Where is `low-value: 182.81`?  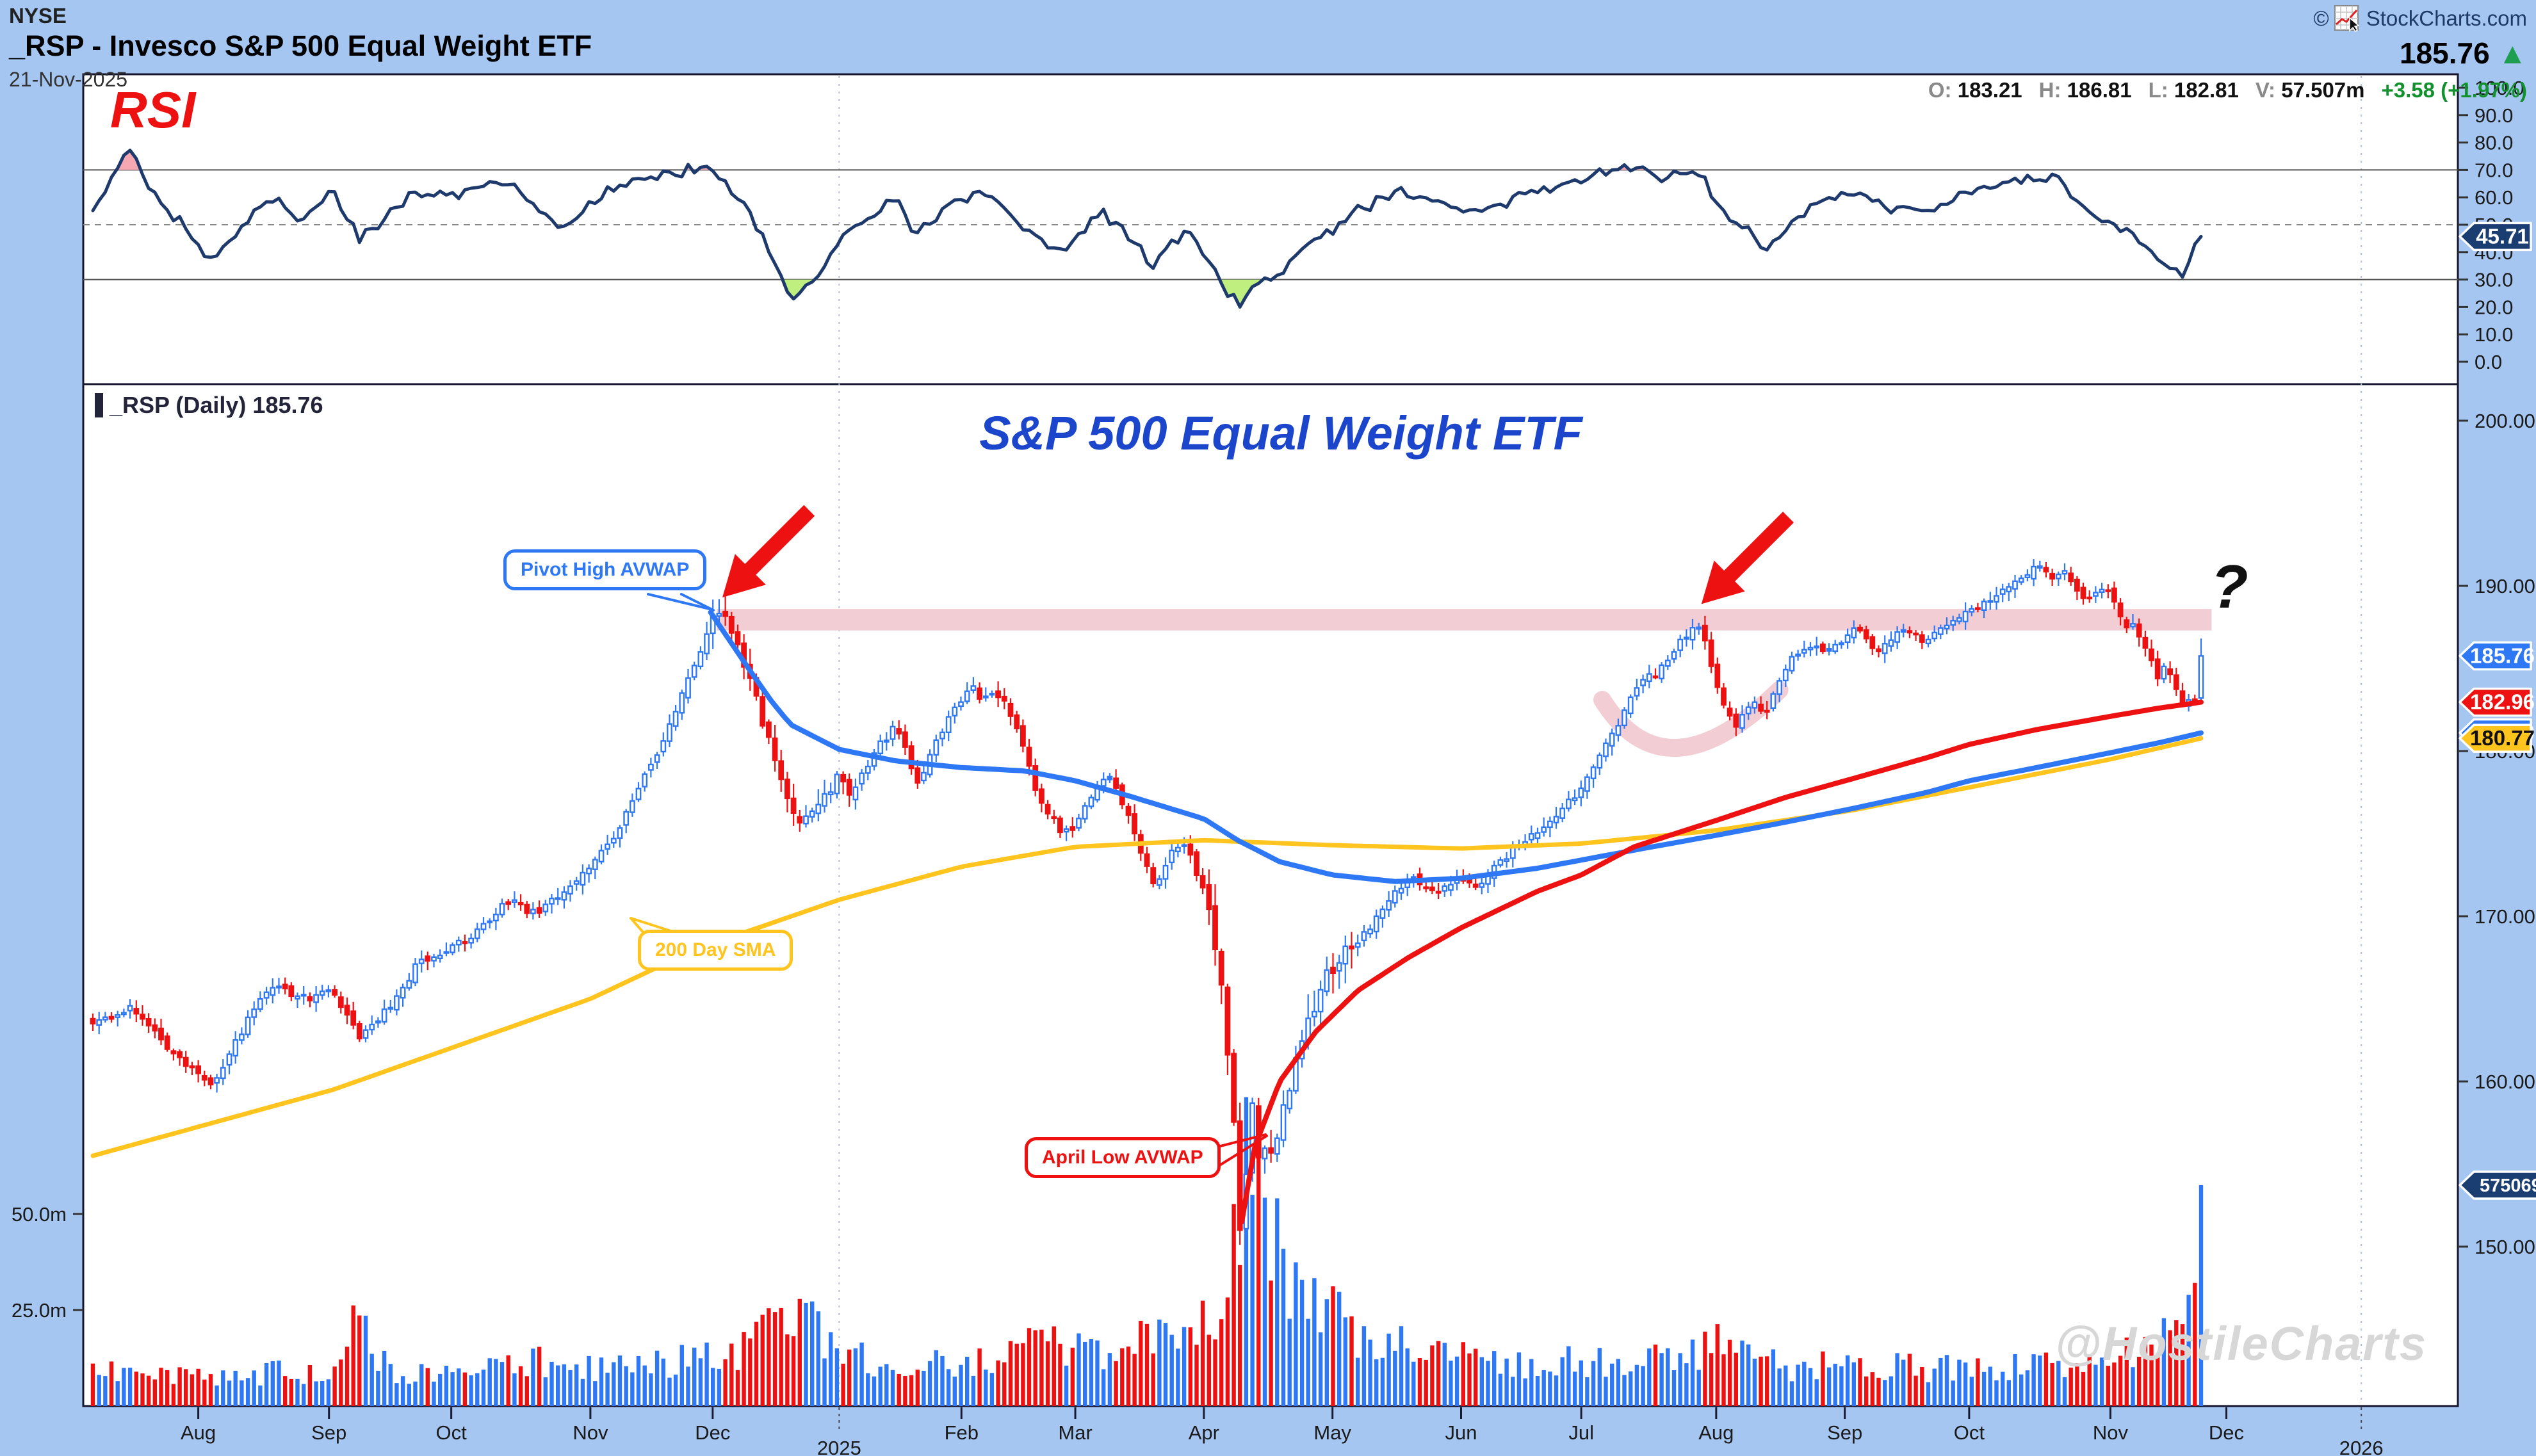 low-value: 182.81 is located at coordinates (2206, 90).